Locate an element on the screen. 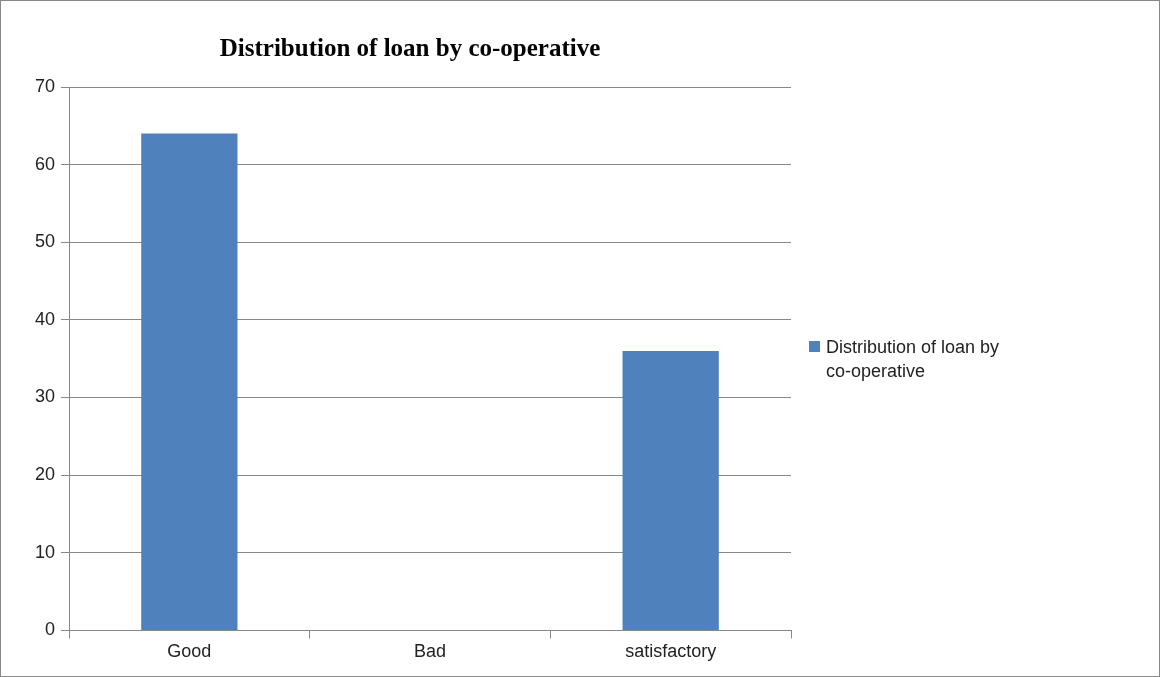 This screenshot has width=1160, height=677. y-tick-label: 50 is located at coordinates (45, 241).